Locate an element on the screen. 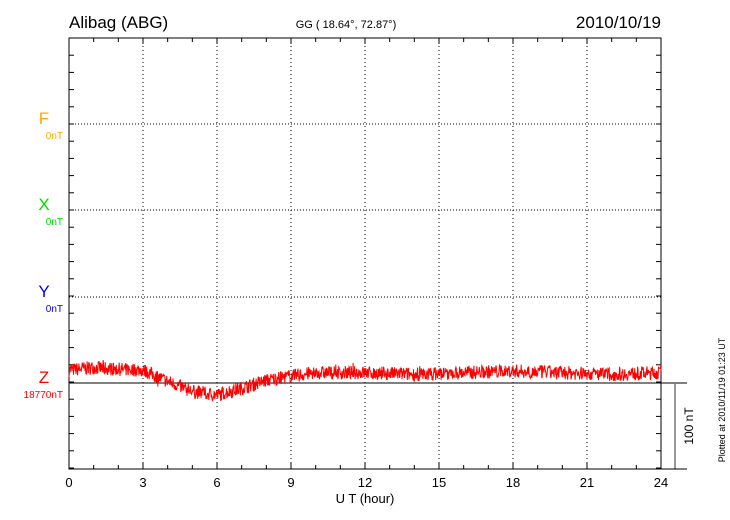  component-label-z: Z is located at coordinates (44, 377).